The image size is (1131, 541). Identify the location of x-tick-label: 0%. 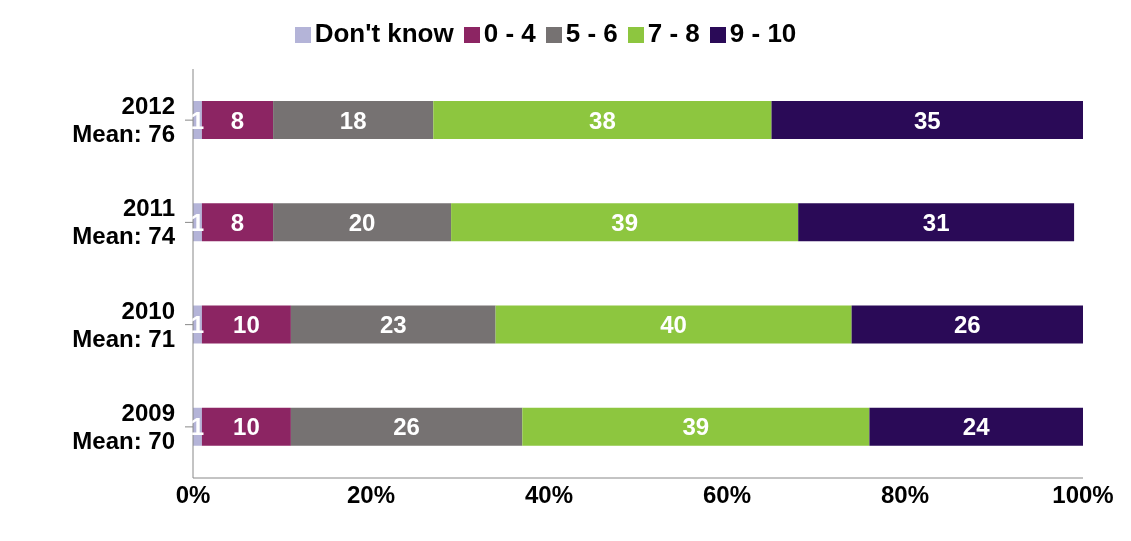
(193, 495).